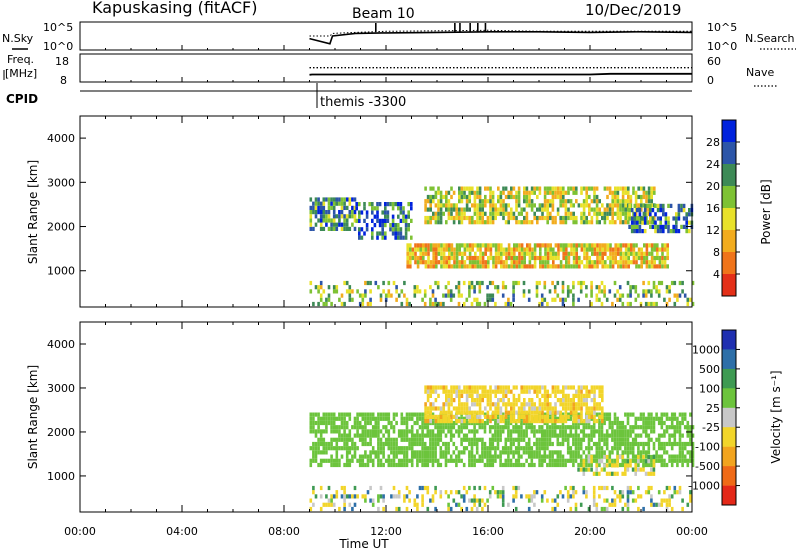  What do you see at coordinates (707, 466) in the screenshot?
I see `colorbar-tick-label: -500` at bounding box center [707, 466].